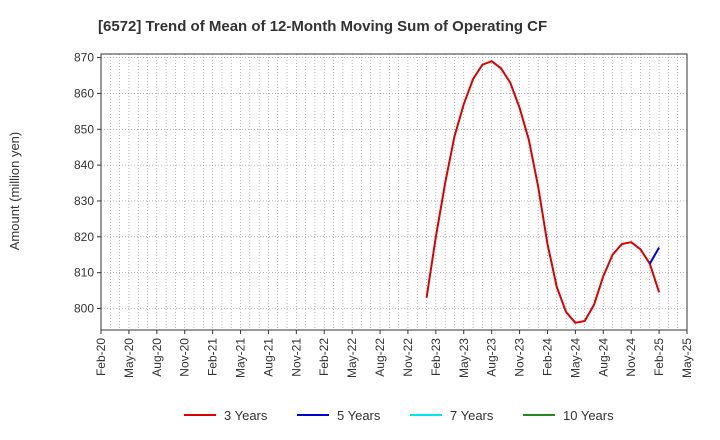  I want to click on x-tick-label: May-22, so click(352, 358).